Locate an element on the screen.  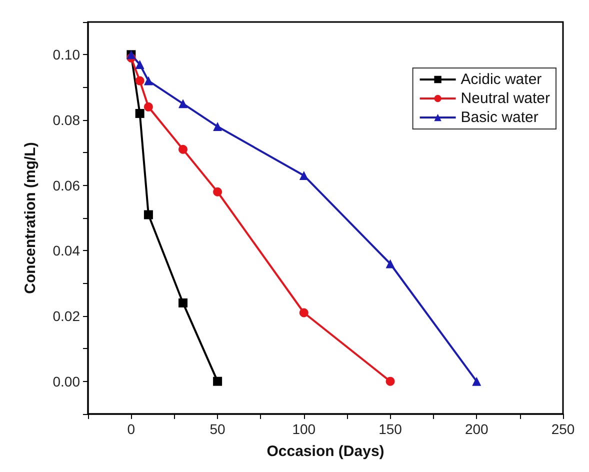
x-axis-title: Occasion (Days) is located at coordinates (325, 451).